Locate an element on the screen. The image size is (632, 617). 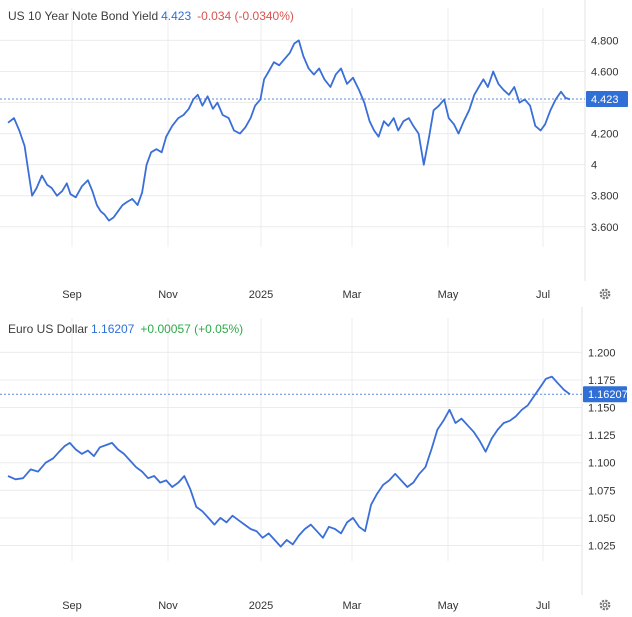
last-value-tag-label: 4.423 is located at coordinates (605, 100).